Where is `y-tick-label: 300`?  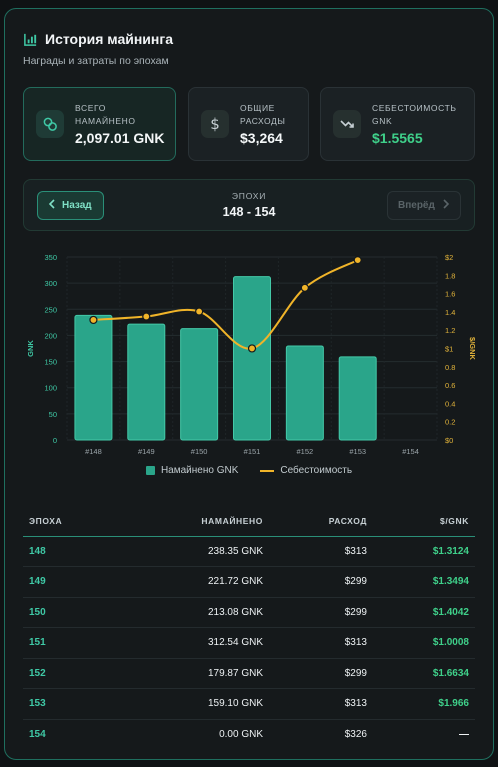
y-tick-label: 300 is located at coordinates (50, 283).